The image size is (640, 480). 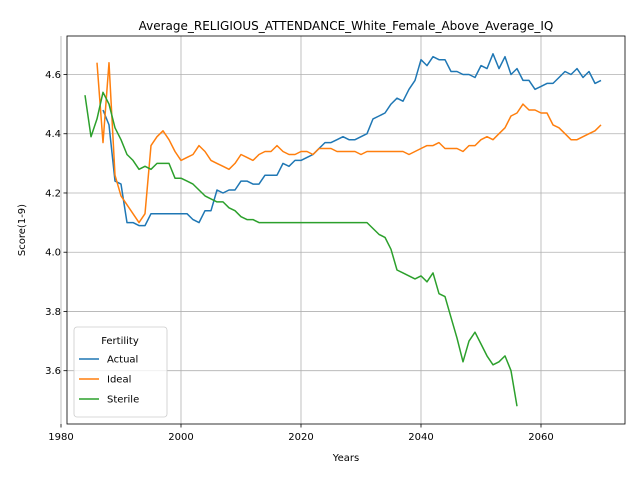 What do you see at coordinates (119, 380) in the screenshot?
I see `legend-label-ideal: Ideal` at bounding box center [119, 380].